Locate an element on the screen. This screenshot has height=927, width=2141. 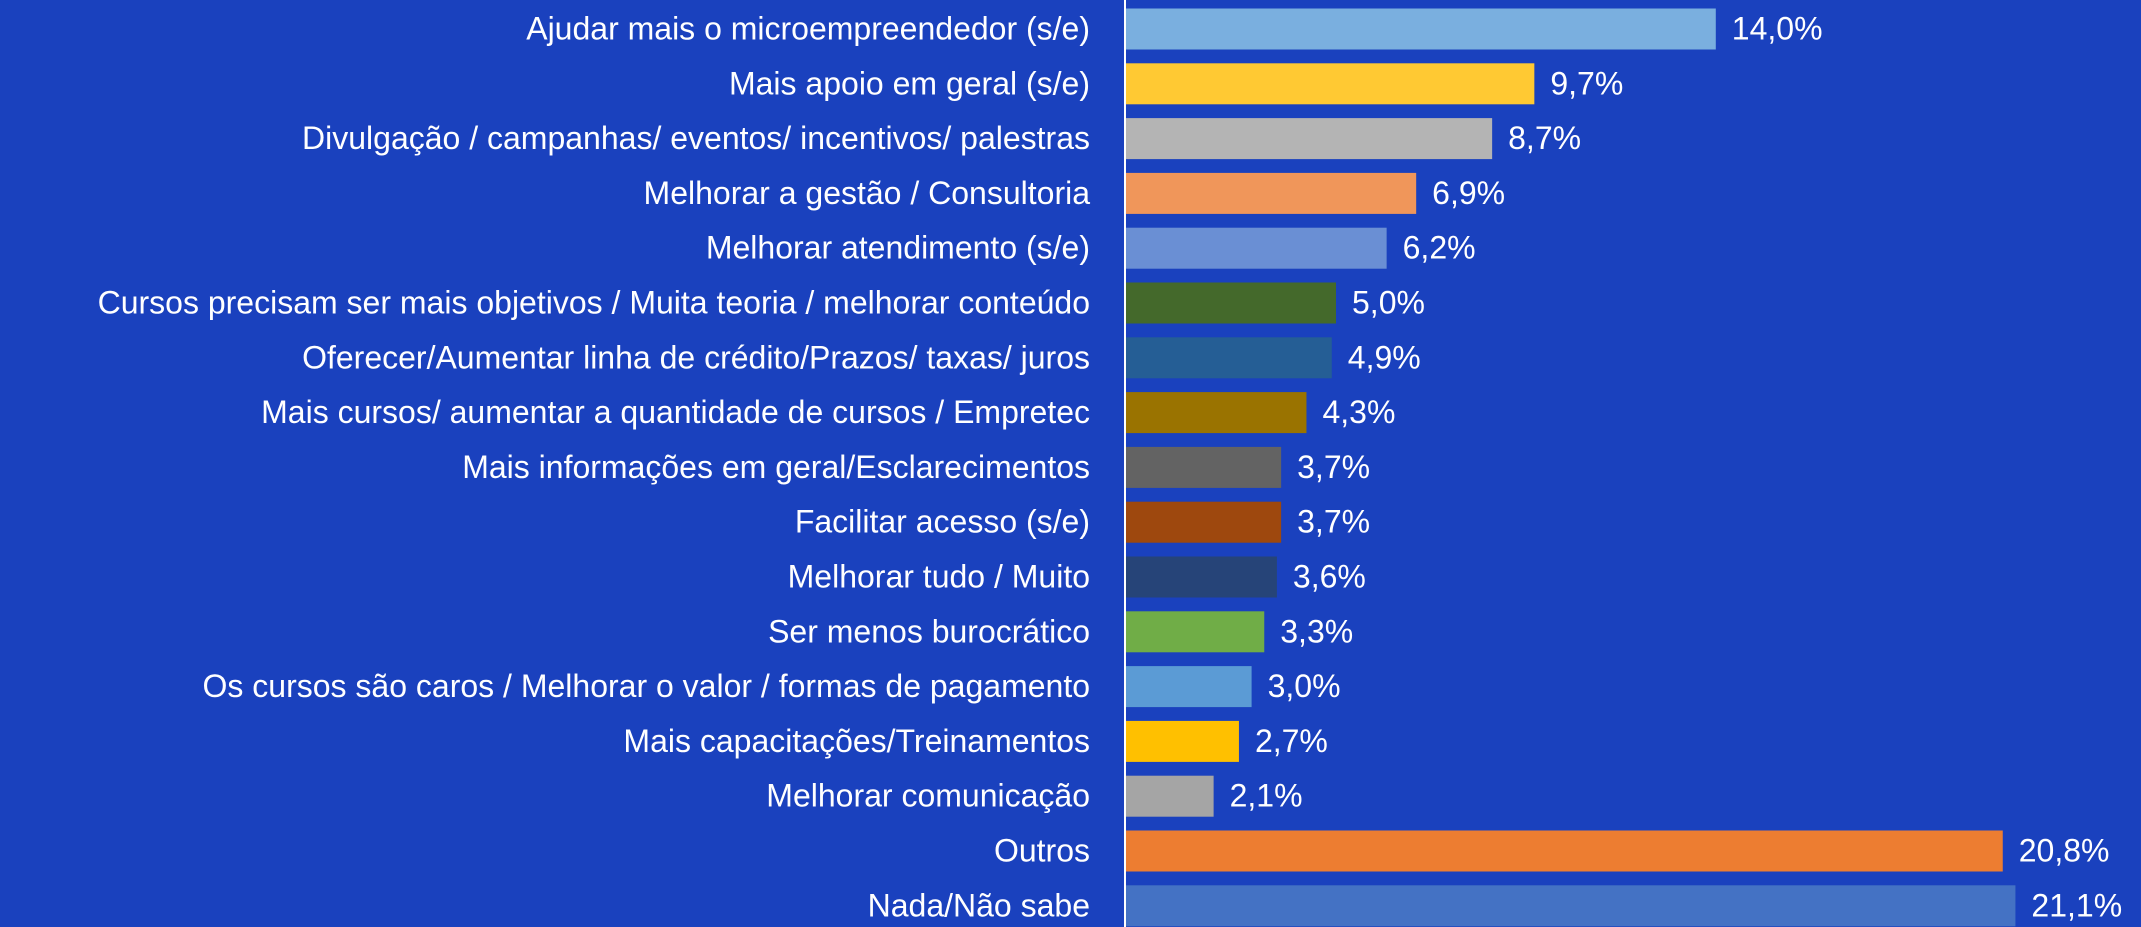
category-label: Melhorar a gestão / Consultoria is located at coordinates (867, 193).